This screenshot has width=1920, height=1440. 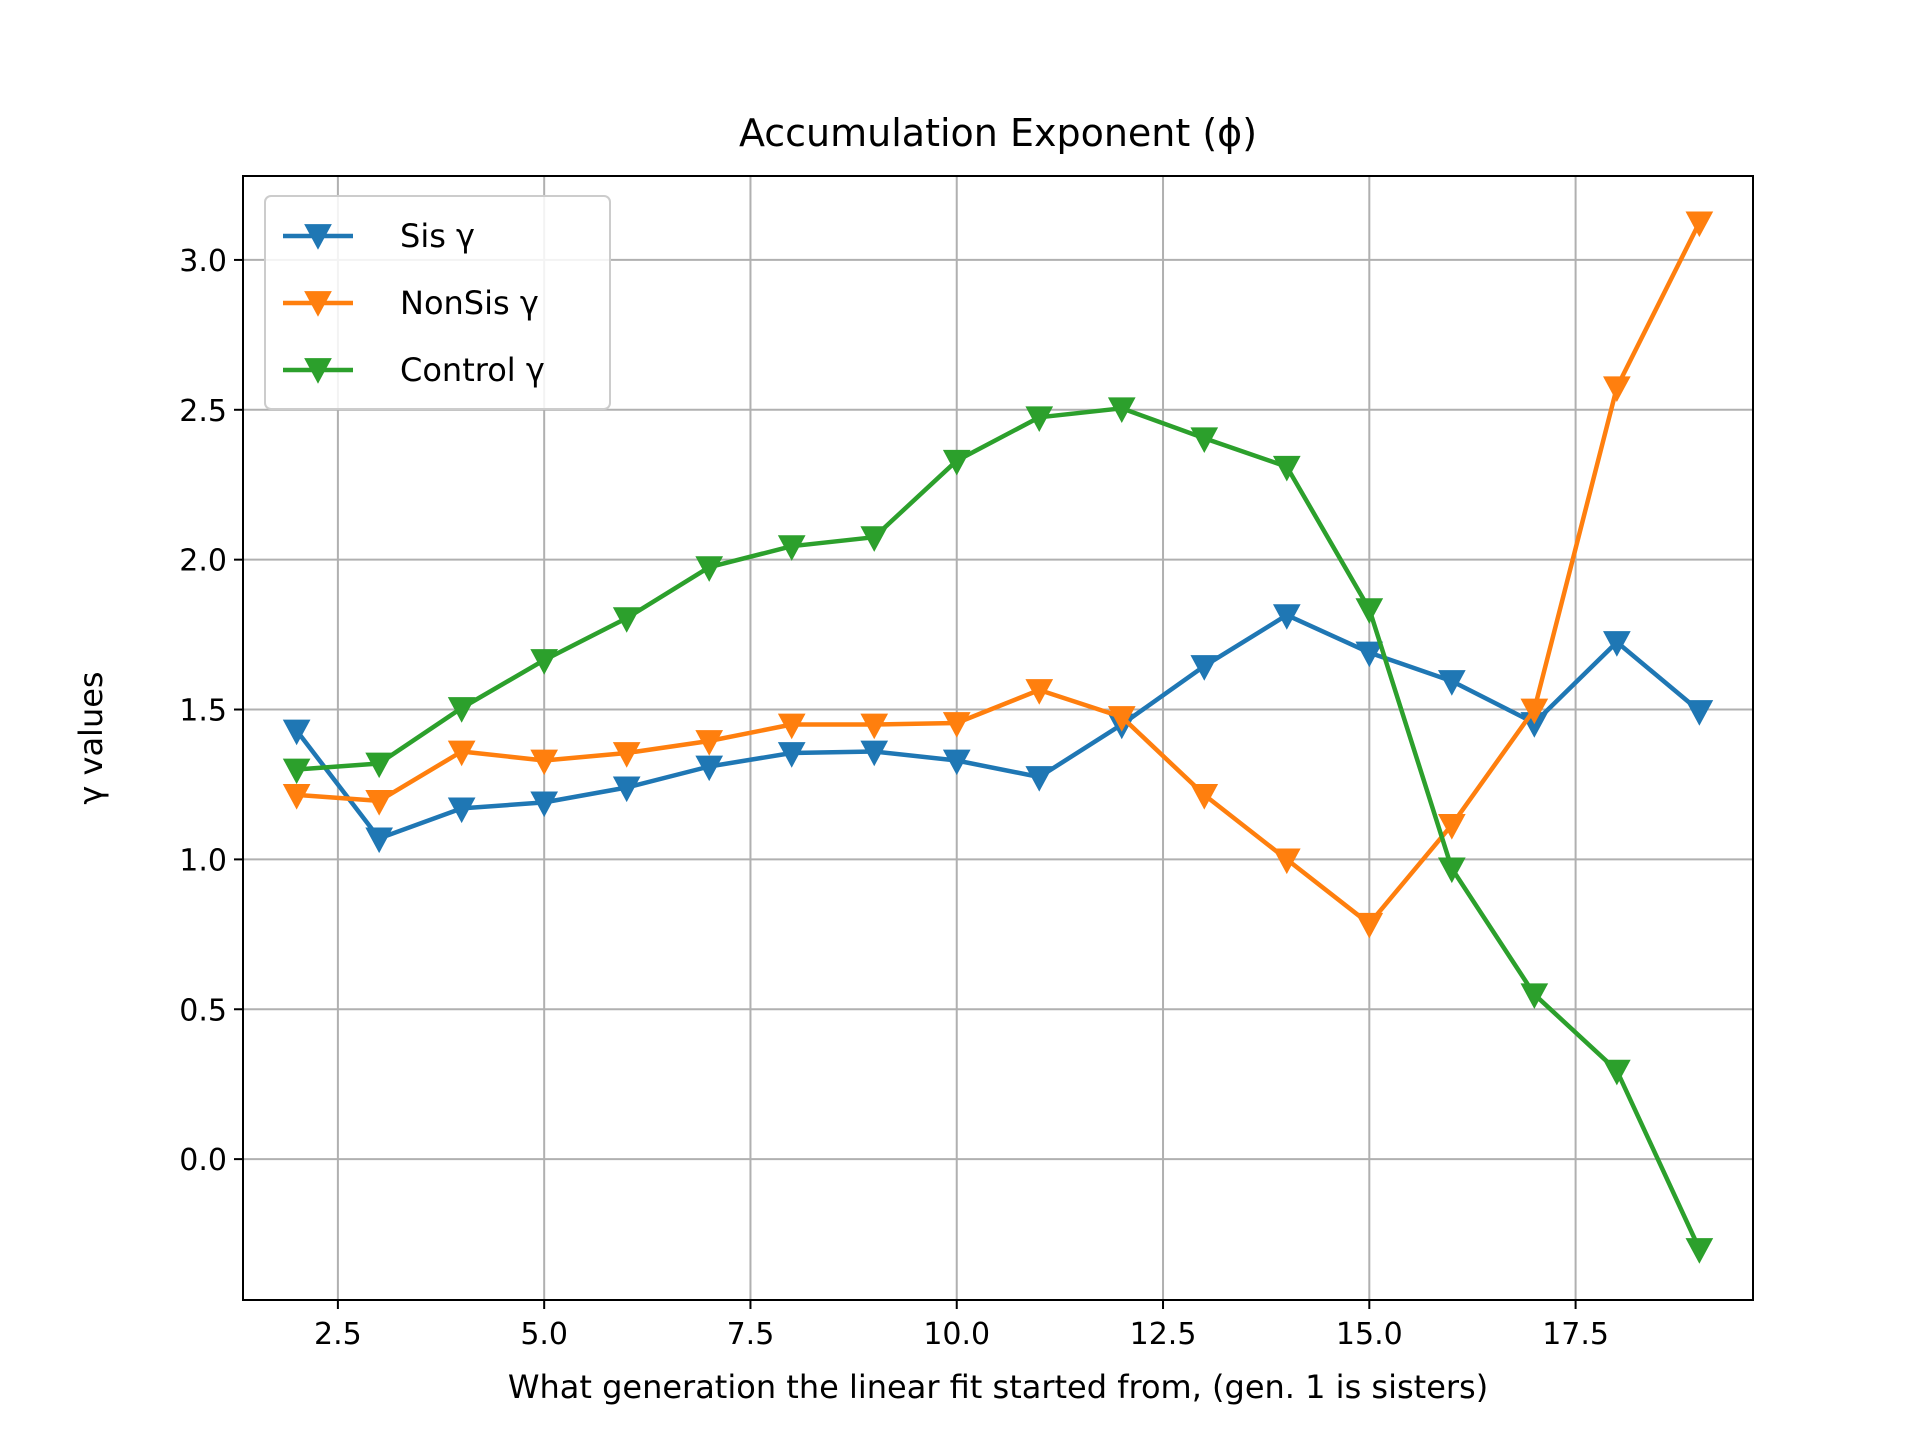 I want to click on legend: Sis γ NonSis γ Control γ, so click(x=437, y=302).